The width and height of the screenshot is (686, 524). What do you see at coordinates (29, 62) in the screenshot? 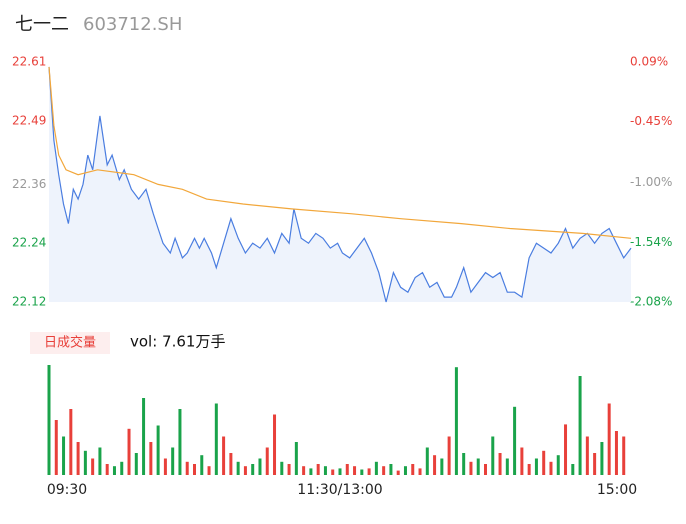
I see `y-tick-label: 22.61` at bounding box center [29, 62].